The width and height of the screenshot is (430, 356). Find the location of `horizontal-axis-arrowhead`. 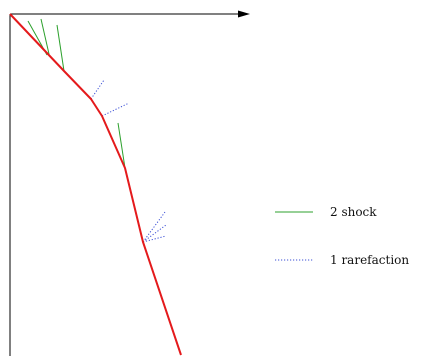

horizontal-axis-arrowhead is located at coordinates (244, 14).